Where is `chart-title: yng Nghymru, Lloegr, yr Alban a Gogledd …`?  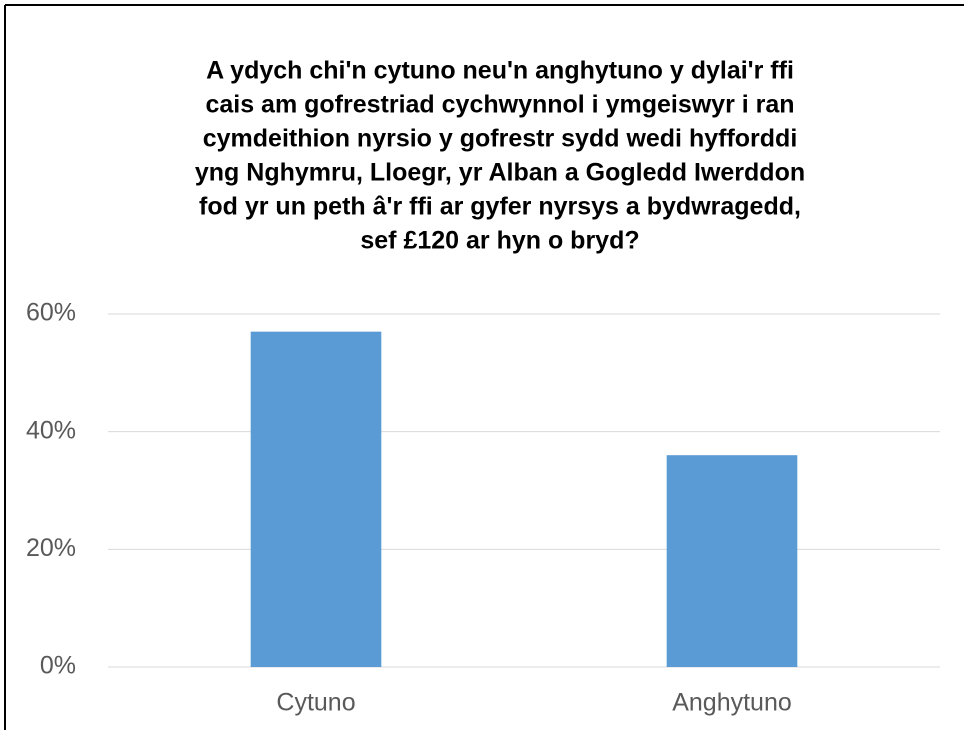
chart-title: yng Nghymru, Lloegr, yr Alban a Gogledd … is located at coordinates (500, 173).